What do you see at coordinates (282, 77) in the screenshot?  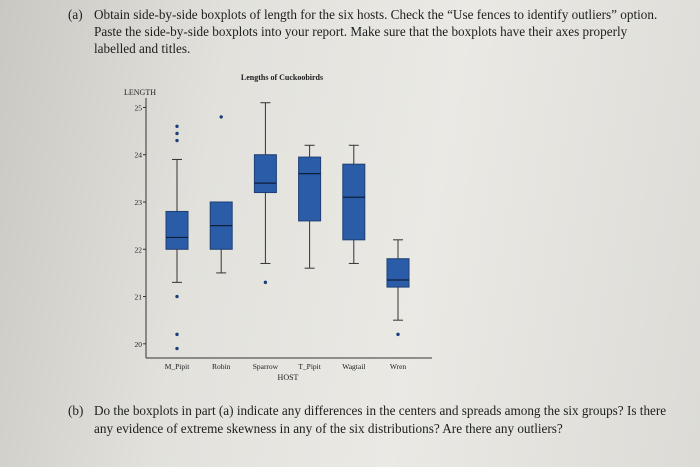 I see `chart-title: Lengths of Cuckoobirds` at bounding box center [282, 77].